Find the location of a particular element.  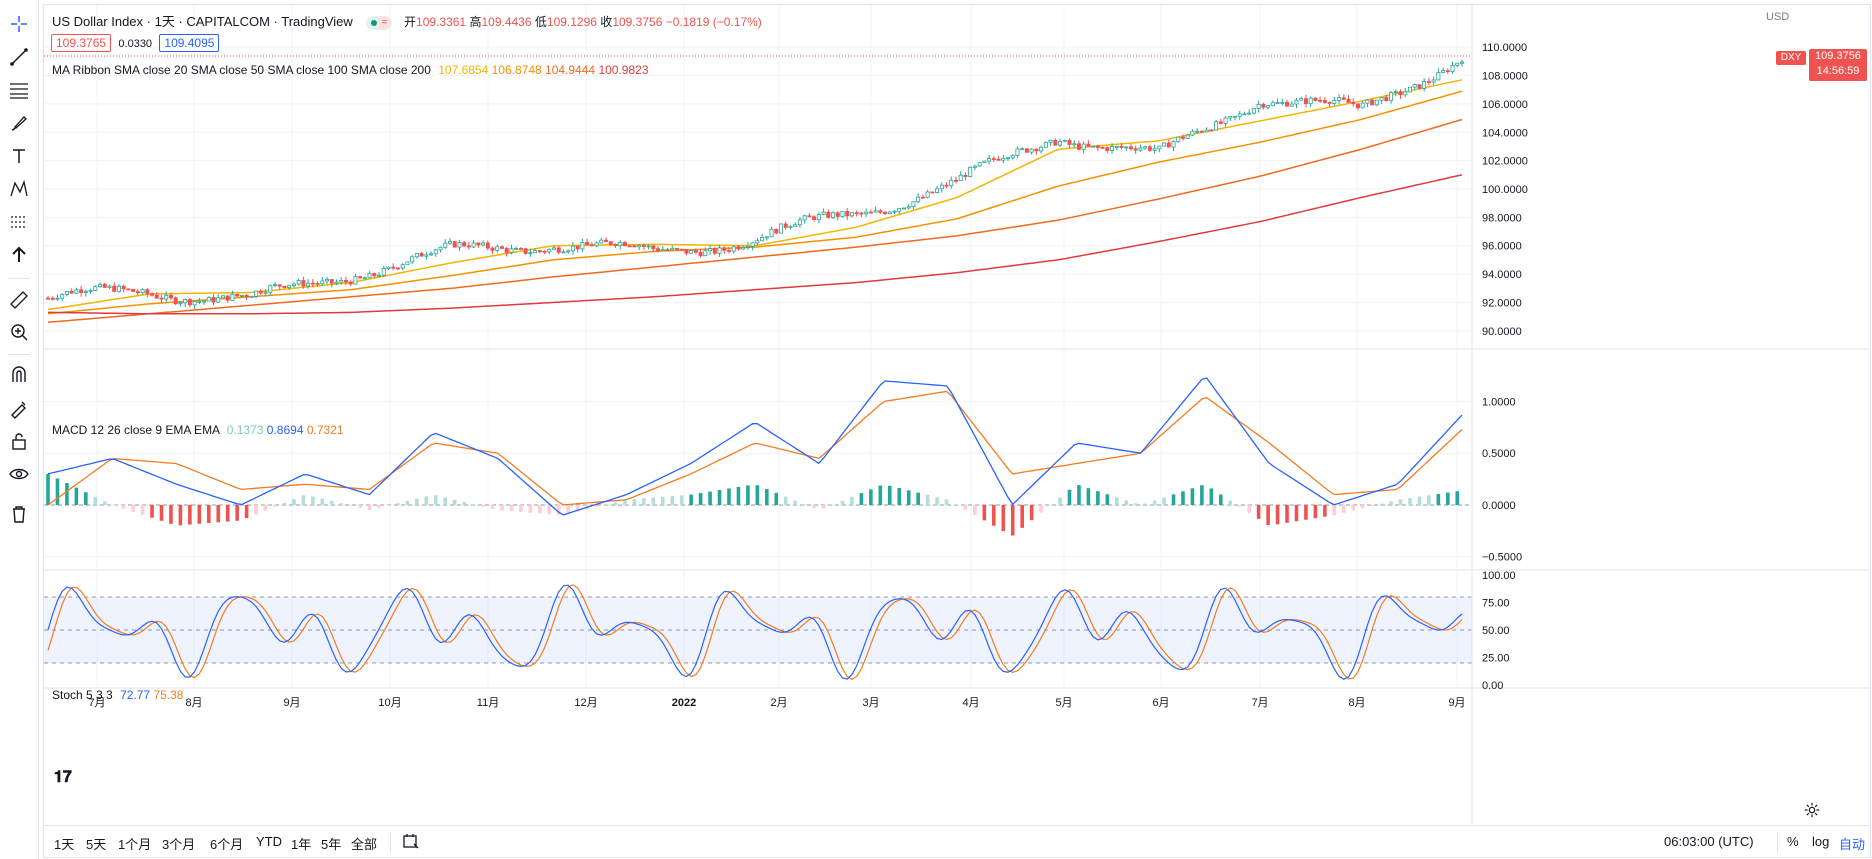

utc-clock: 06:03:00 (UTC) is located at coordinates (1709, 841).